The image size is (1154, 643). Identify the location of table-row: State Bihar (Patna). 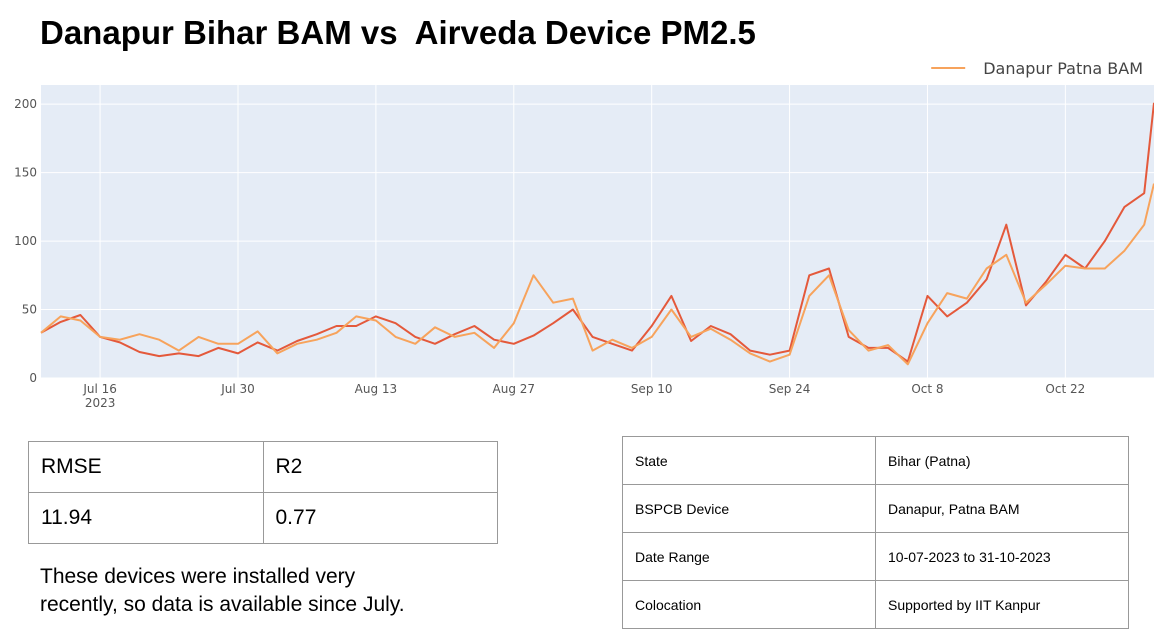
(875, 460).